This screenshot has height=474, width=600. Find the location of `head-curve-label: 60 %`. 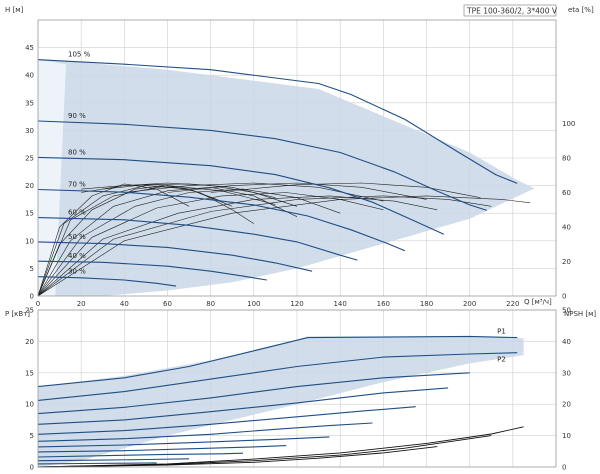

head-curve-label: 60 % is located at coordinates (77, 213).